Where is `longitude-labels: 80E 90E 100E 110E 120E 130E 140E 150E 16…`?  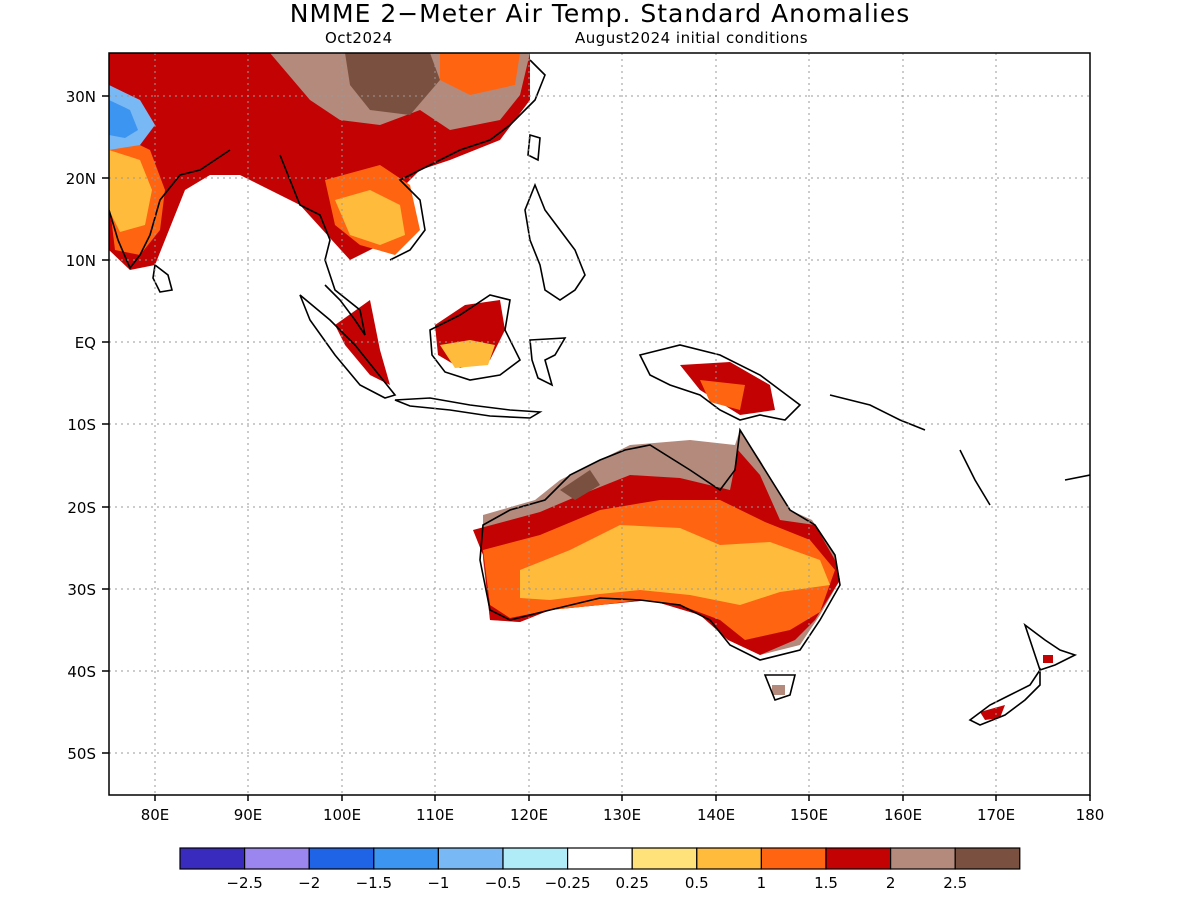 longitude-labels: 80E 90E 100E 110E 120E 130E 140E 150E 16… is located at coordinates (623, 815).